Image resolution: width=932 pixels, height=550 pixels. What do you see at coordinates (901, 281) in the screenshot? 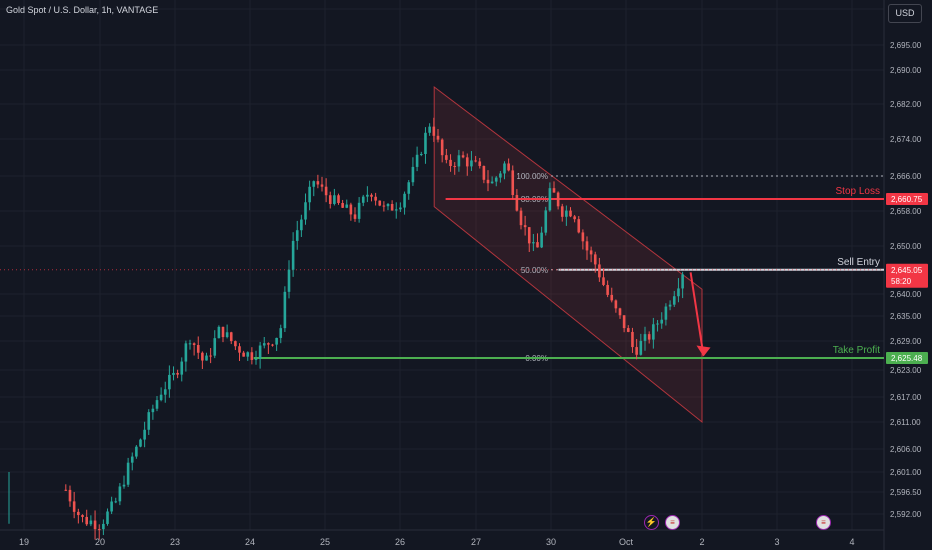
I see `price-marker-countdown: 58:20` at bounding box center [901, 281].